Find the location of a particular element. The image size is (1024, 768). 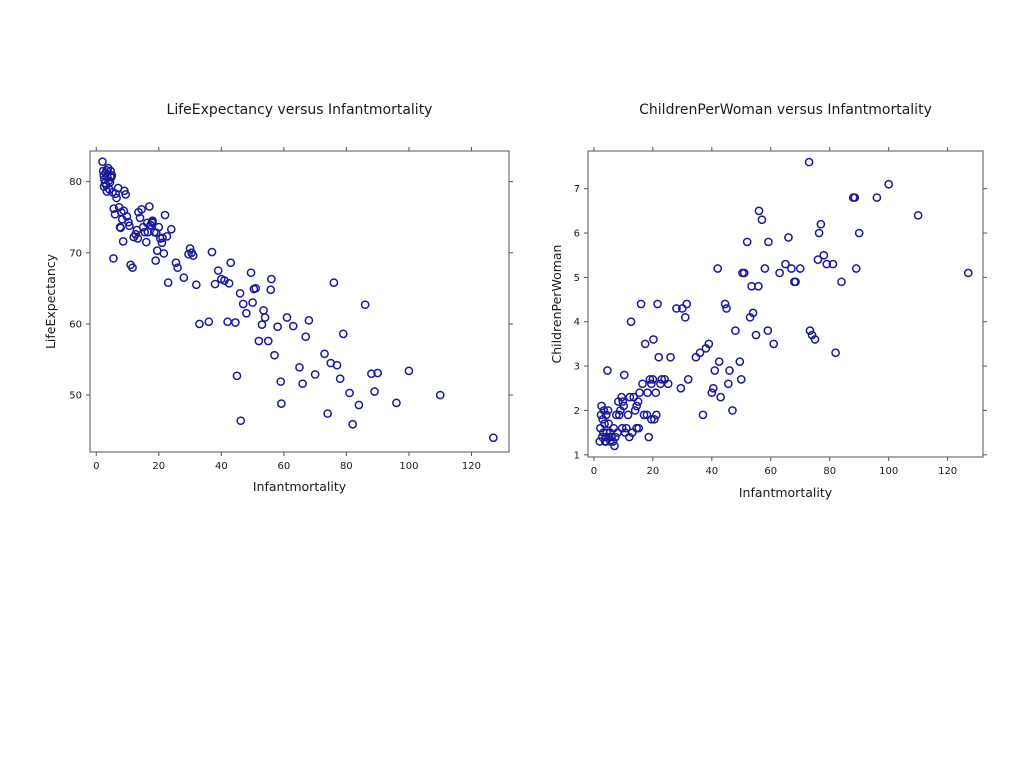

x-tick-label: 100 is located at coordinates (888, 471).